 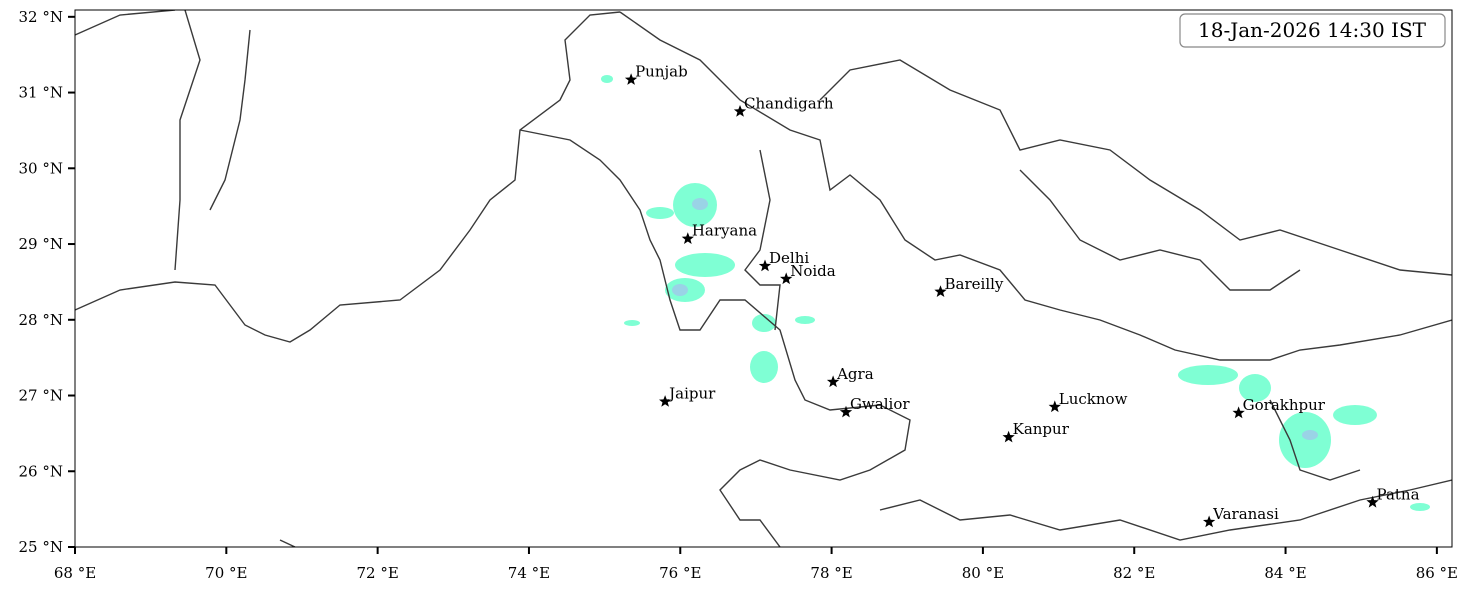 What do you see at coordinates (1285, 573) in the screenshot?
I see `x-tick-label: 84 °E` at bounding box center [1285, 573].